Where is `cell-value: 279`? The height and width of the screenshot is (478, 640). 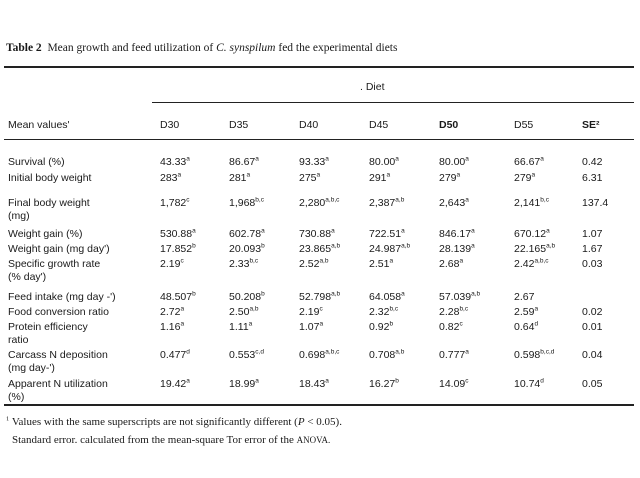
cell-value: 279 is located at coordinates (448, 178).